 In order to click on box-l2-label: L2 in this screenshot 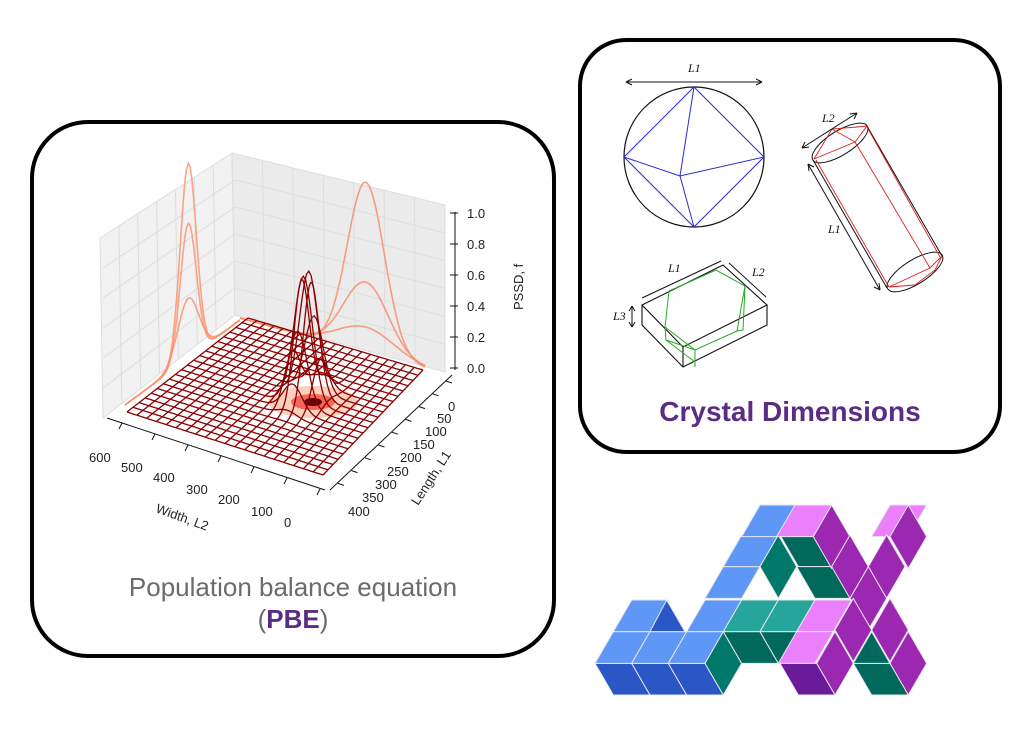, I will do `click(758, 272)`.